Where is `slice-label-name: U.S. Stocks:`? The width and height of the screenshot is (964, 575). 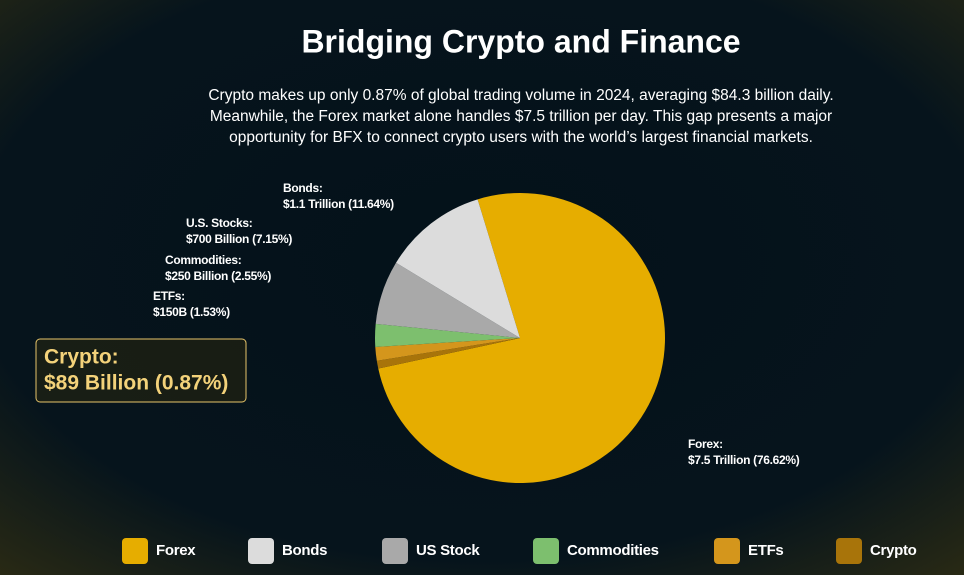
slice-label-name: U.S. Stocks: is located at coordinates (219, 223).